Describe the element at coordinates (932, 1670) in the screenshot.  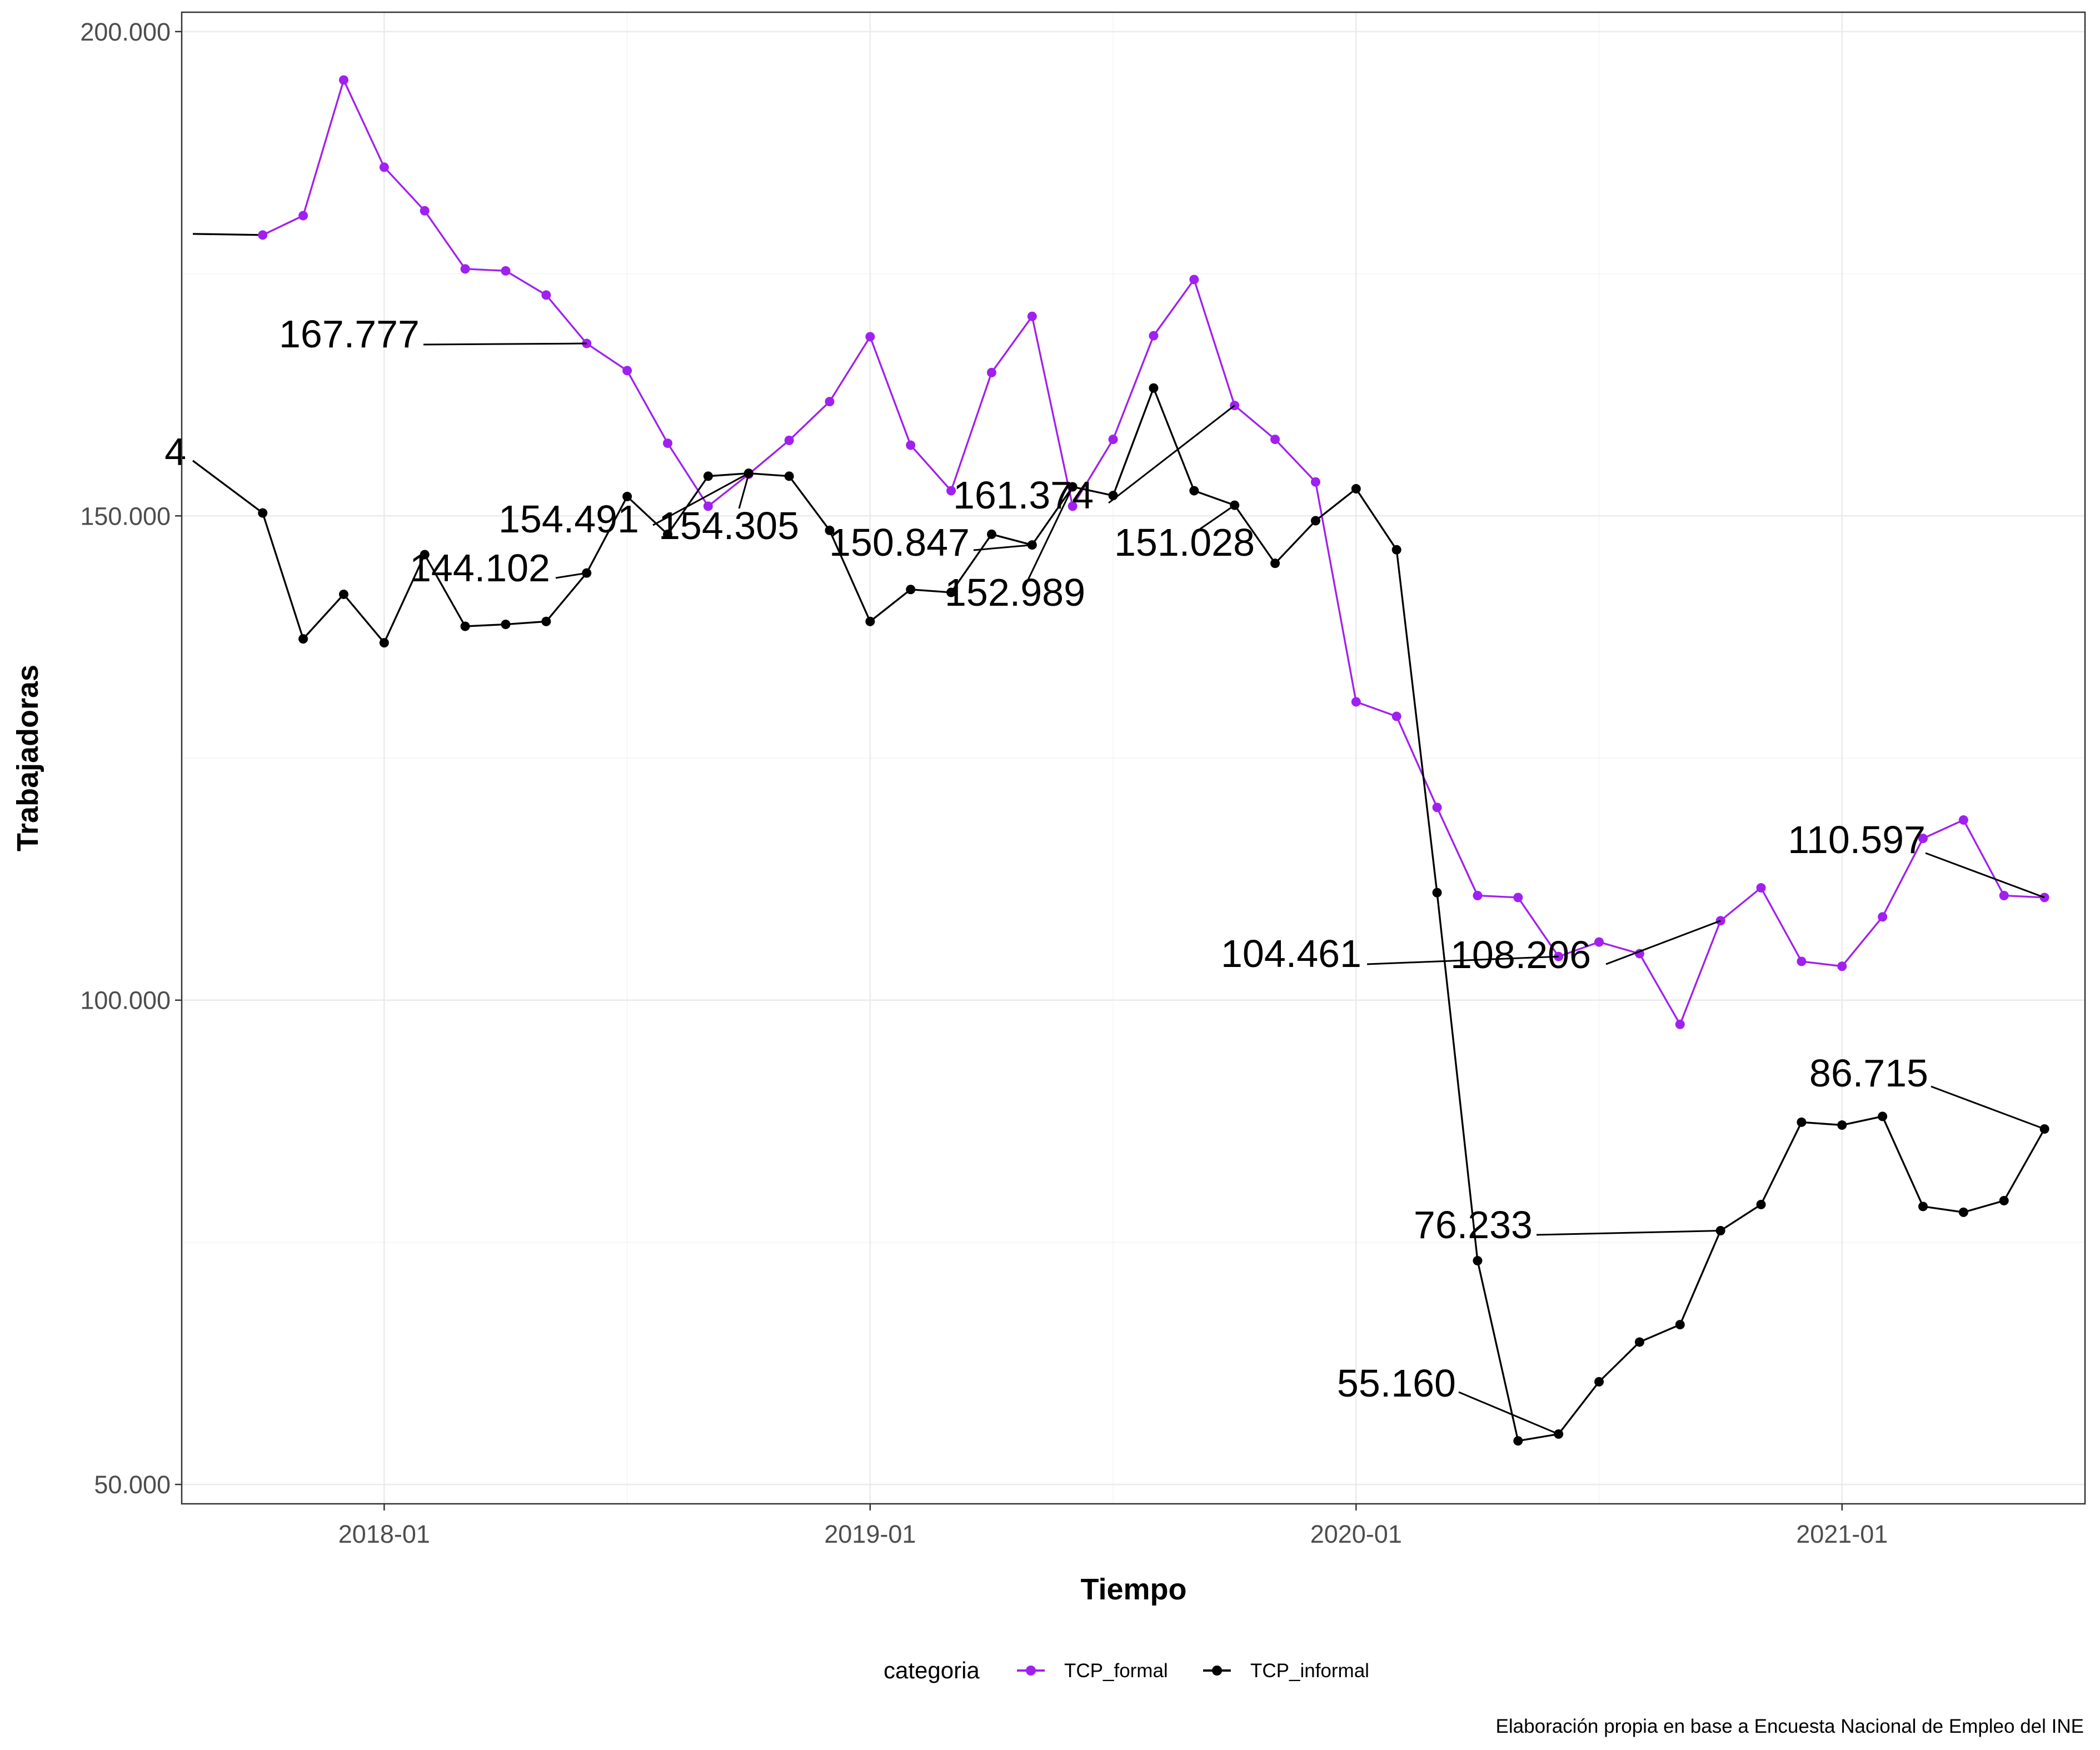
I see `legend-title: categoria` at that location.